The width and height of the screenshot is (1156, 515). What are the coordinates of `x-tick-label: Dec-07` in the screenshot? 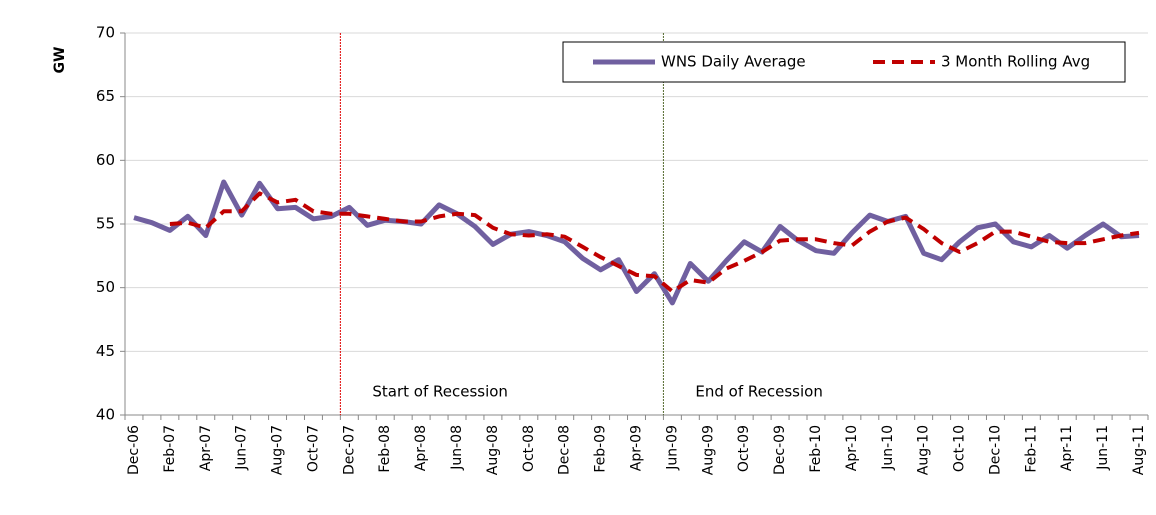 It's located at (349, 450).